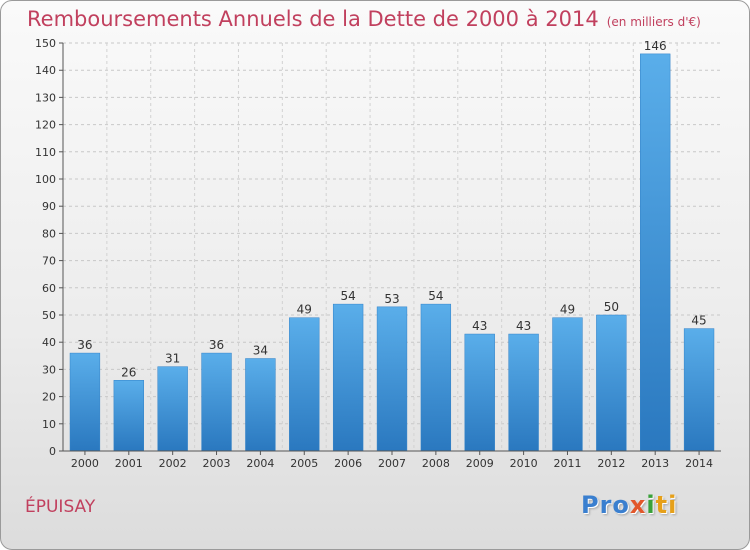  I want to click on y-tick-label: 80, so click(49, 233).